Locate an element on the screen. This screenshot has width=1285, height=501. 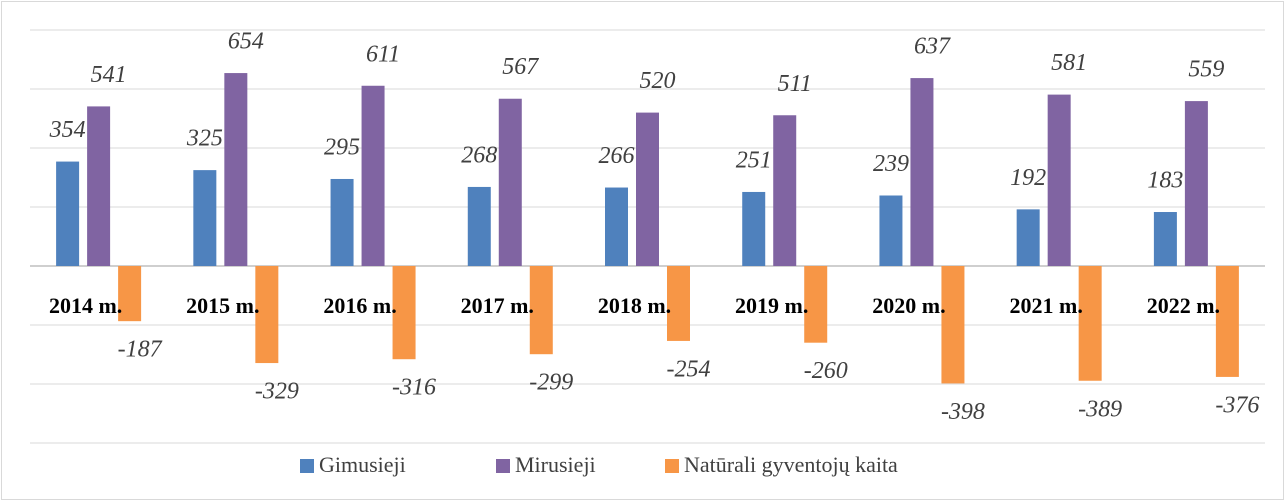
data-label: -316 is located at coordinates (414, 388).